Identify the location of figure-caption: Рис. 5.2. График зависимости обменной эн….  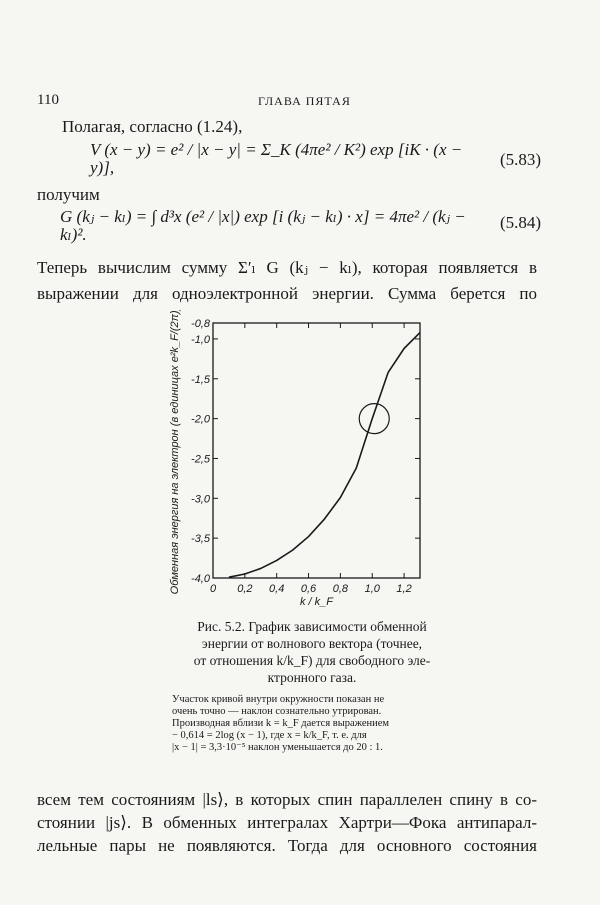
(312, 652).